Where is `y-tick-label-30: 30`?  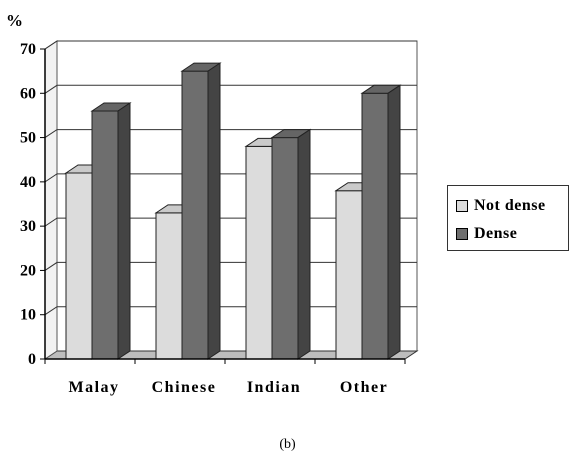
y-tick-label-30: 30 is located at coordinates (28, 226).